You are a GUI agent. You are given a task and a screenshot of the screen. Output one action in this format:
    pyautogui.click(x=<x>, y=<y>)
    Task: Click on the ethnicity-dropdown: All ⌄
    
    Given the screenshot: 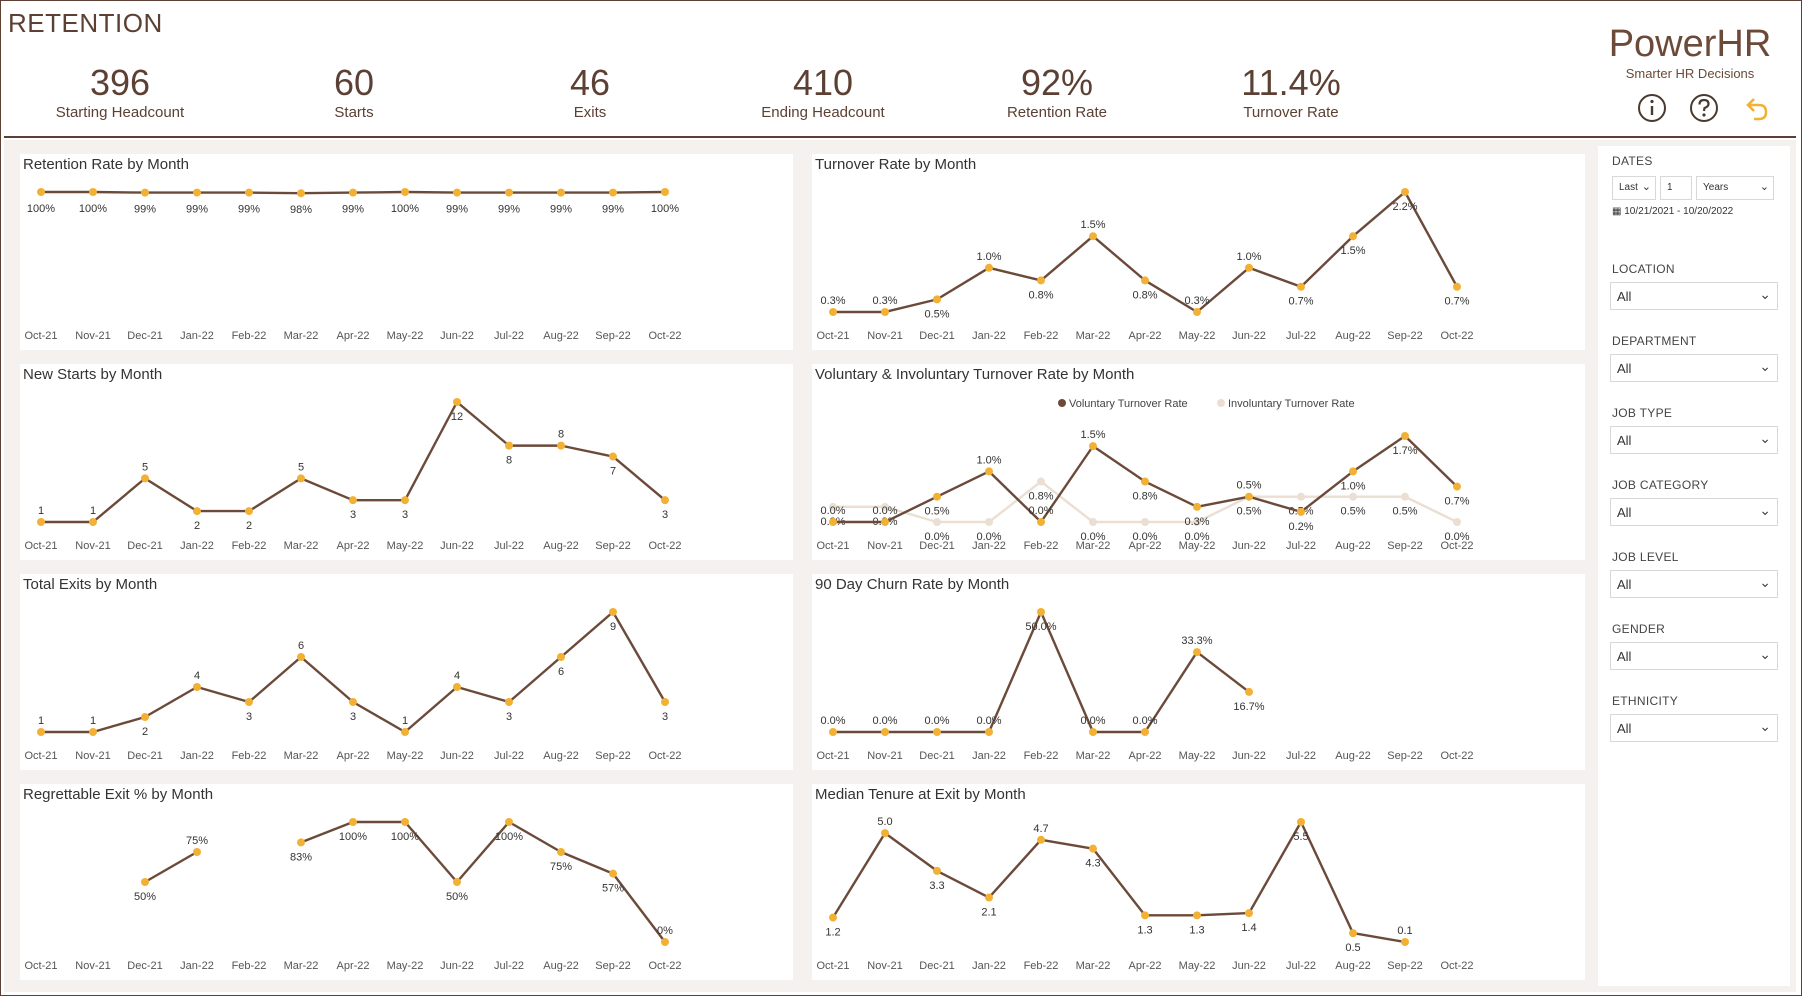 What is the action you would take?
    pyautogui.click(x=1694, y=728)
    